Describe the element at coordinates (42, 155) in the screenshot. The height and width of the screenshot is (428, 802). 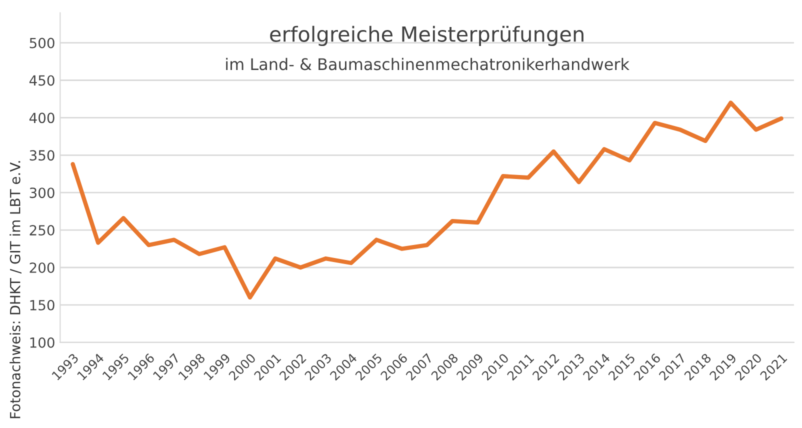
I see `y-tick-label: 350` at that location.